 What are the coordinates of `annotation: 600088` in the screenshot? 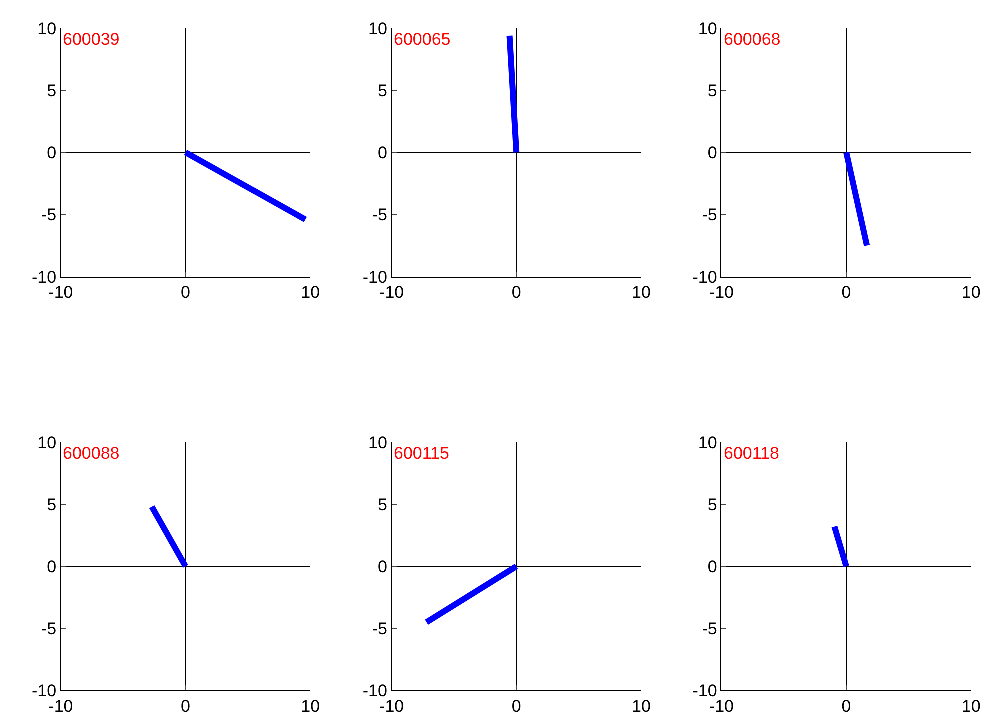 It's located at (91, 453).